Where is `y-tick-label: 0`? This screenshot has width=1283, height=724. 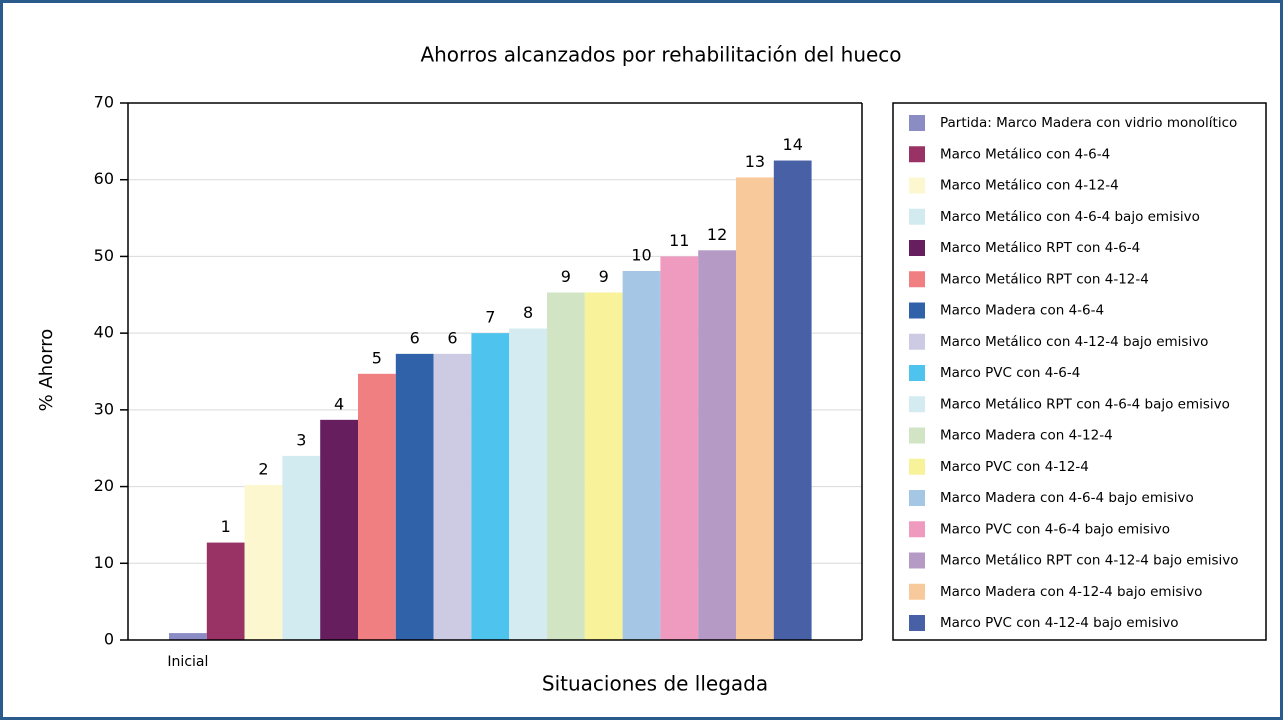 y-tick-label: 0 is located at coordinates (109, 639).